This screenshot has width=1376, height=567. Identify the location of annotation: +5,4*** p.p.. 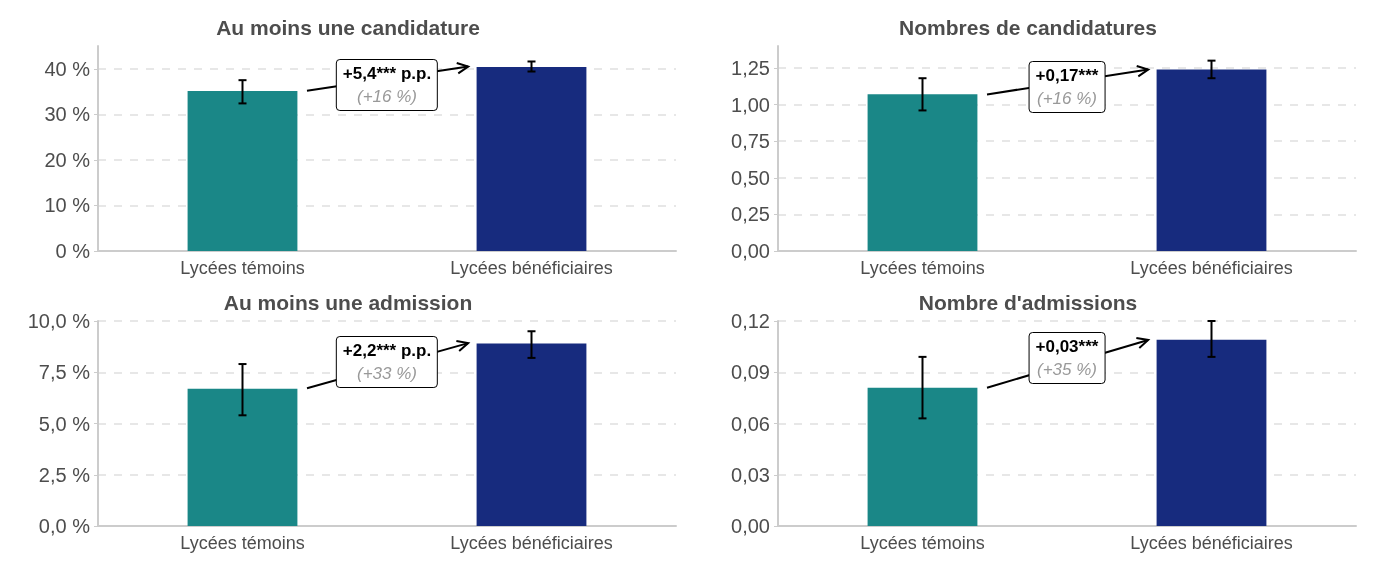
(387, 73).